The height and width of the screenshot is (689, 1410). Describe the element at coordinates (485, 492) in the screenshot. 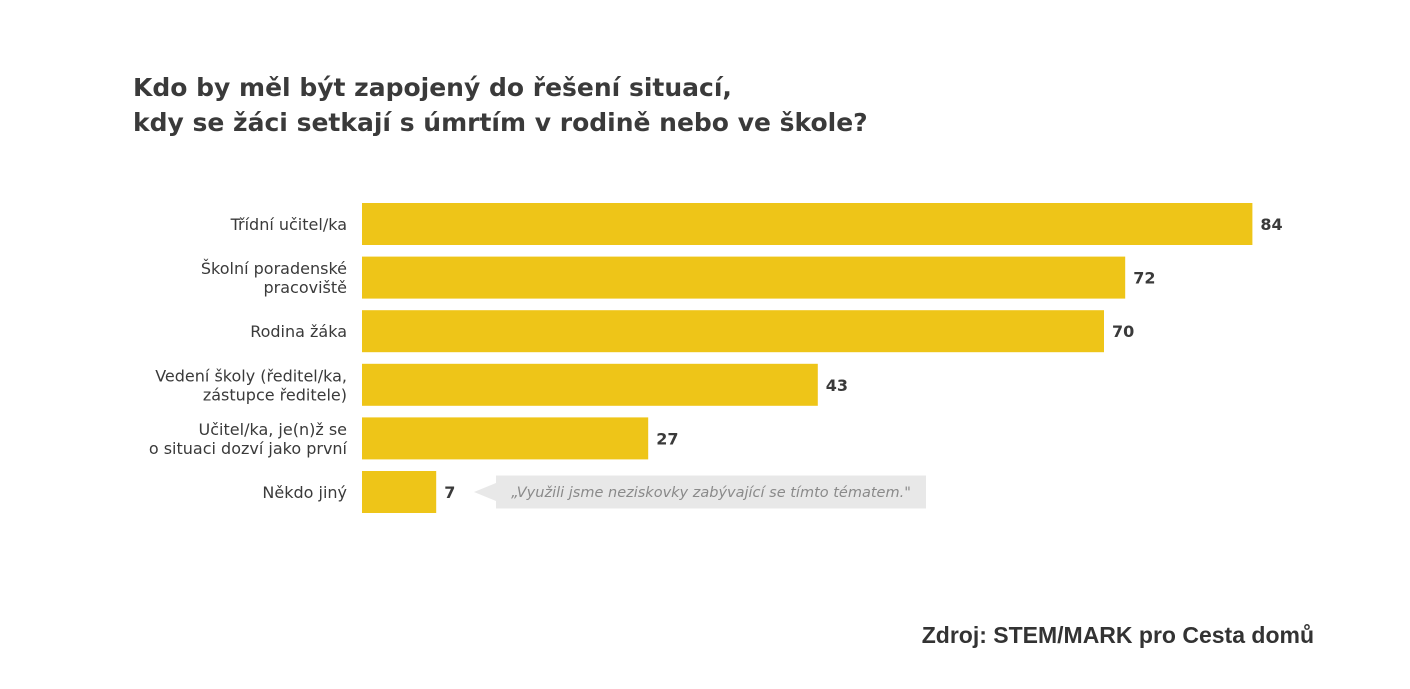

I see `callout-pointer` at that location.